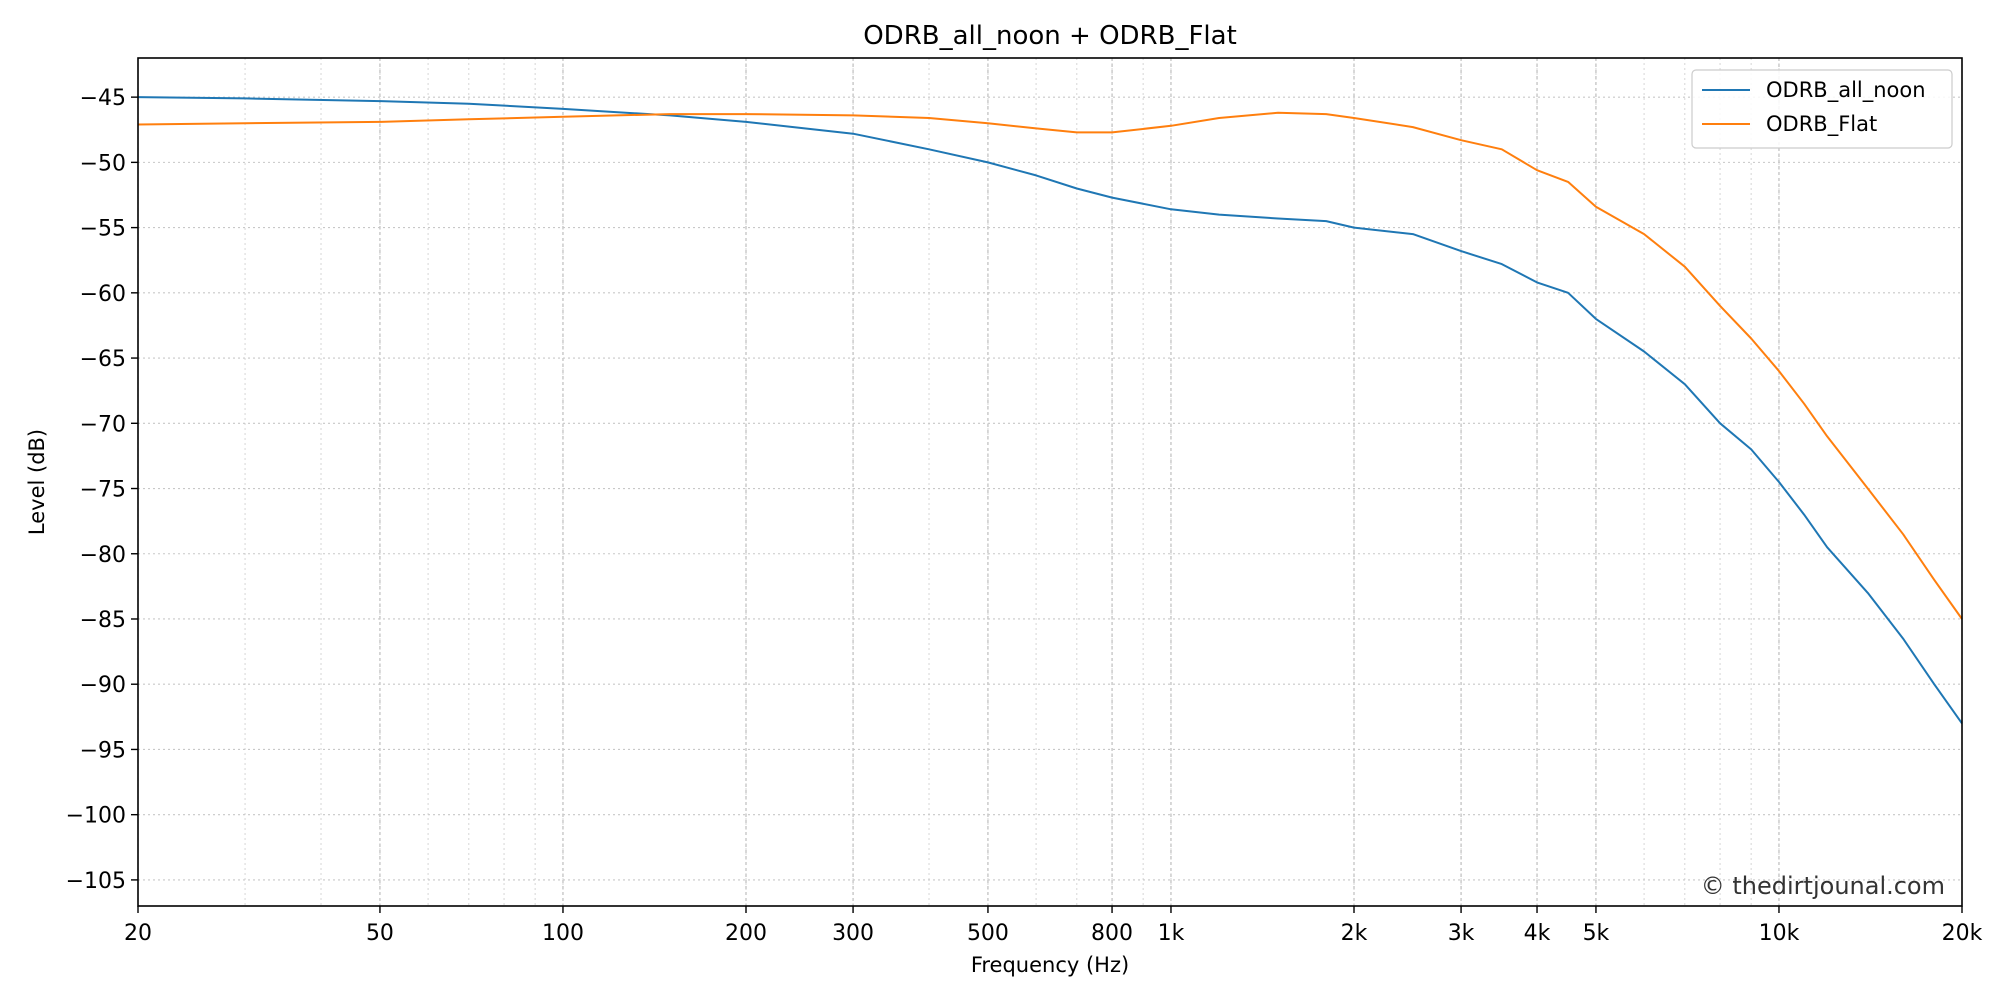 This screenshot has height=1000, width=2000. Describe the element at coordinates (103, 750) in the screenshot. I see `y-tick-label: −95` at that location.